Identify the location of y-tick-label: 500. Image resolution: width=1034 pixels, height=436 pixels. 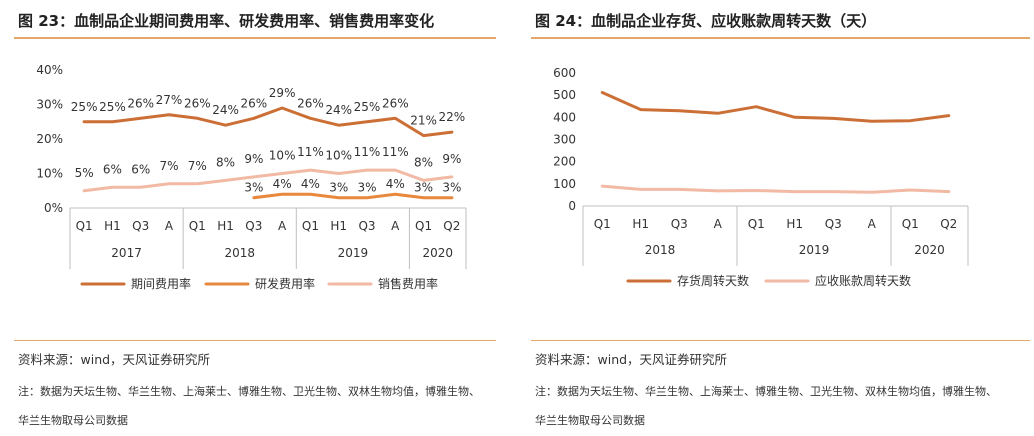
(564, 95).